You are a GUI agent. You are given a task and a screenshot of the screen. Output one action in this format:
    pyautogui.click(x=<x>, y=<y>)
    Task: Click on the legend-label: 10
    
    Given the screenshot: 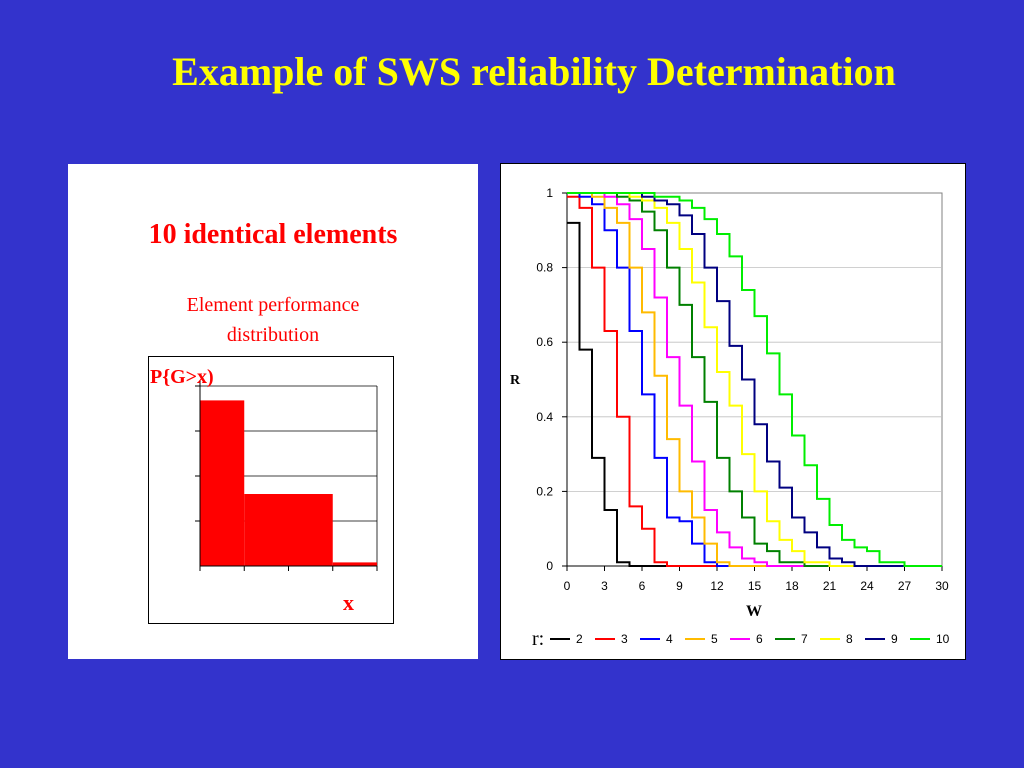 What is the action you would take?
    pyautogui.click(x=943, y=639)
    